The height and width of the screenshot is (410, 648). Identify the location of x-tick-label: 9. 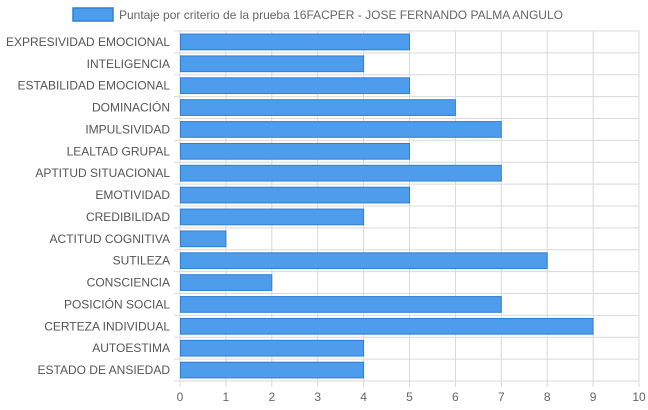
(593, 397).